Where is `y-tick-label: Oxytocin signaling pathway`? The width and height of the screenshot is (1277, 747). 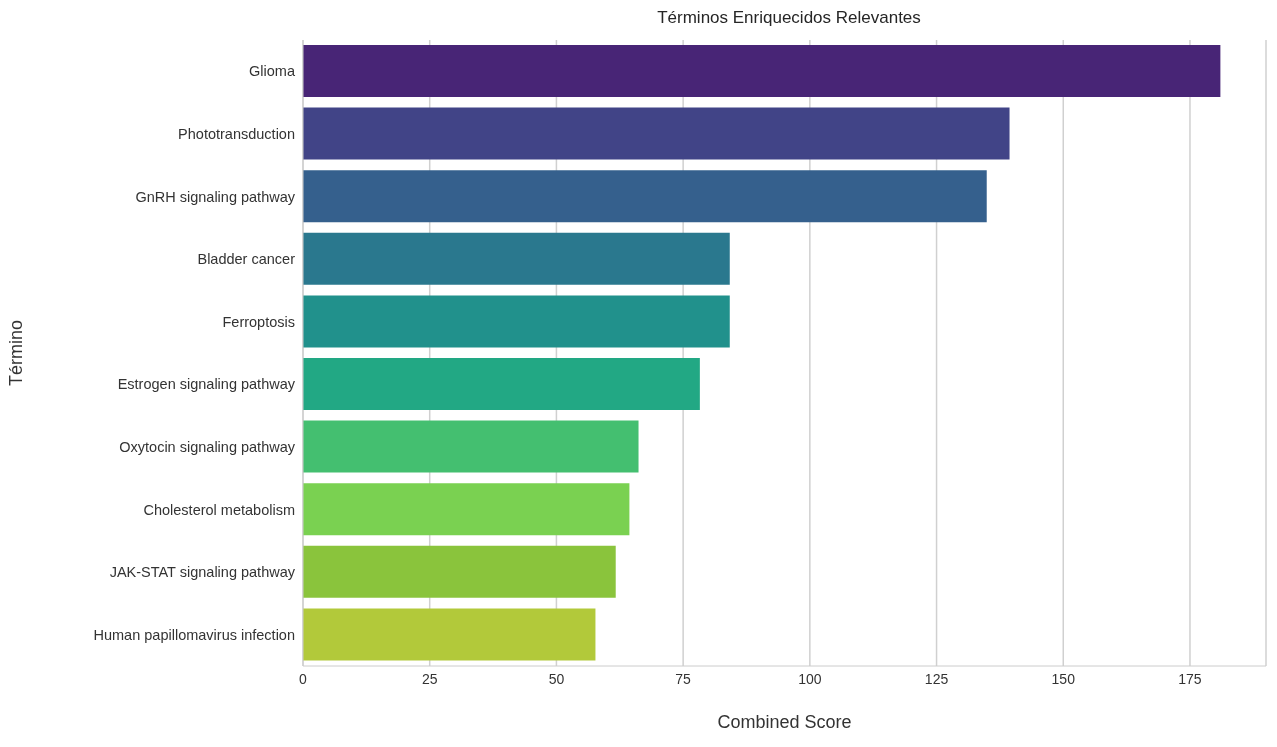 y-tick-label: Oxytocin signaling pathway is located at coordinates (207, 447).